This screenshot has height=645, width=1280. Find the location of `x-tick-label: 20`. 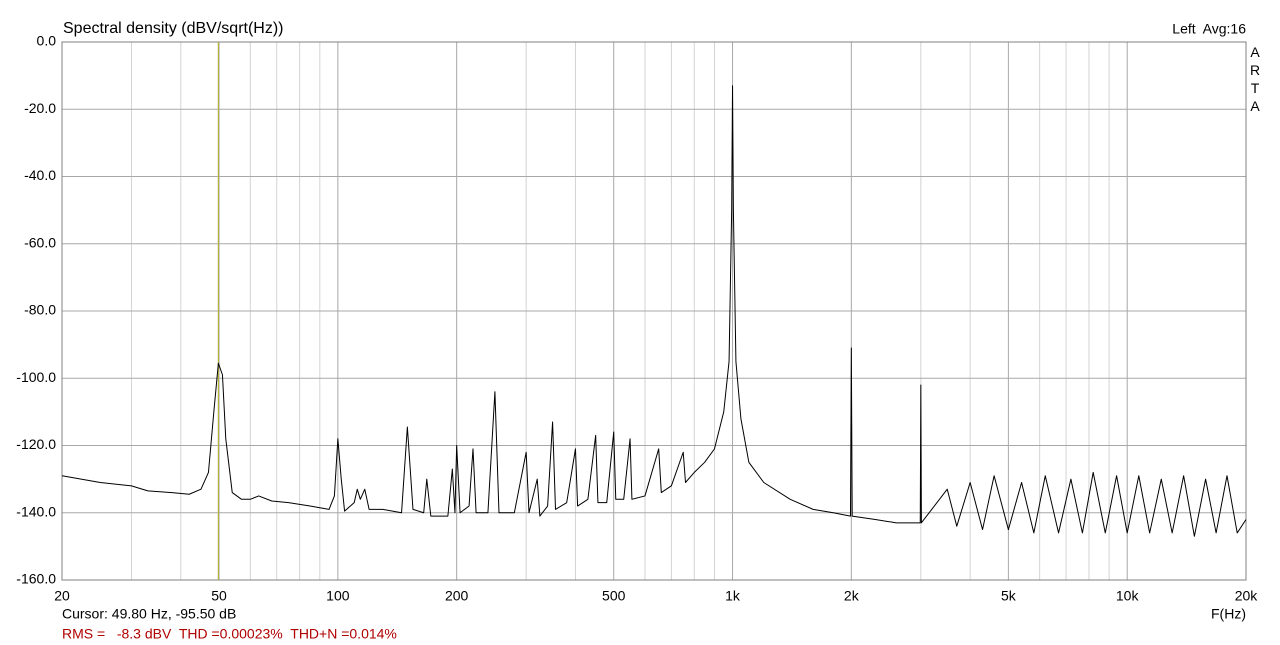

x-tick-label: 20 is located at coordinates (62, 596).